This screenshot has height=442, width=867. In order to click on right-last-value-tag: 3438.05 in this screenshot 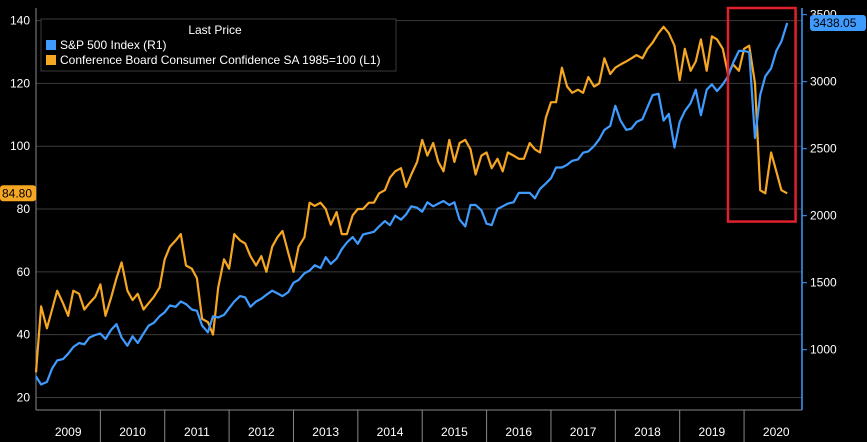, I will do `click(838, 23)`.